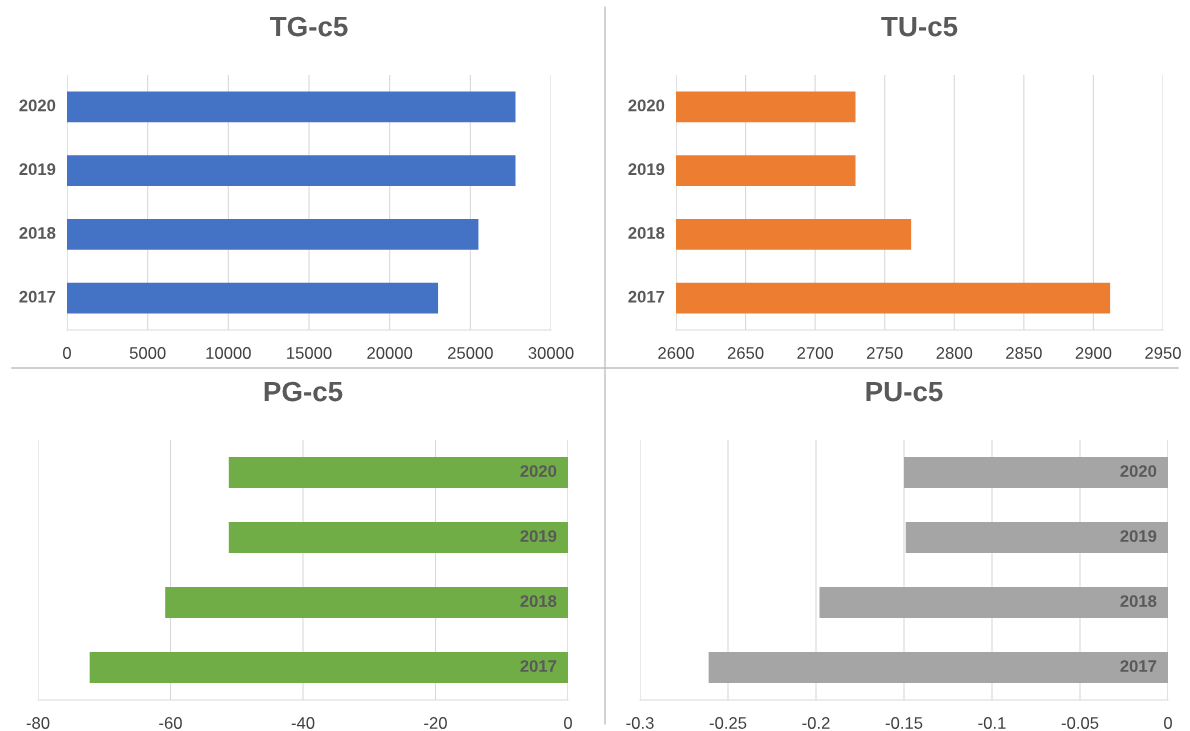  I want to click on x-tick-label: 2750, so click(885, 353).